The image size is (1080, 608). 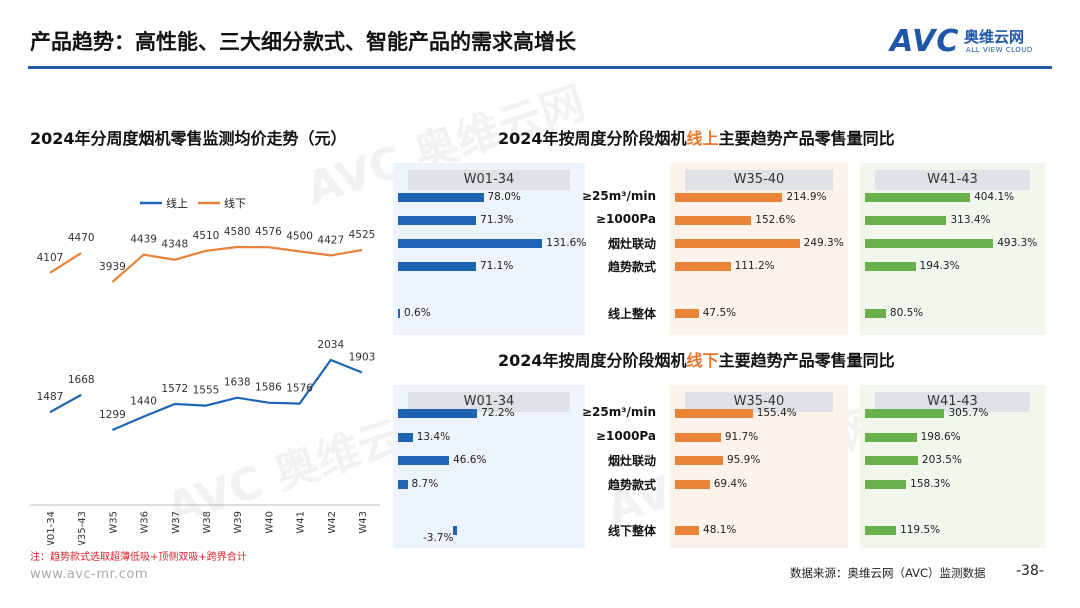 I want to click on offline-data-label: 4470, so click(x=81, y=238).